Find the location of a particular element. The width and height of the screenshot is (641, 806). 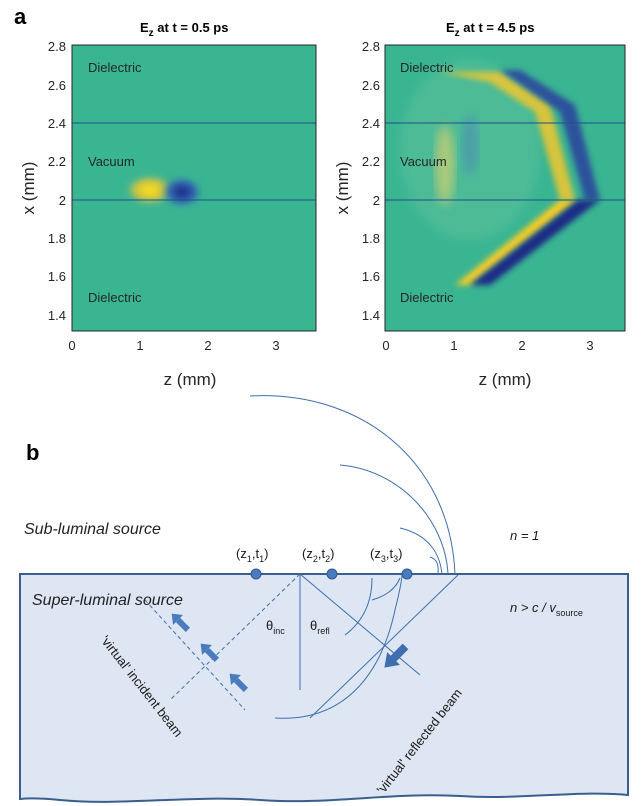

source-points is located at coordinates (331, 574).